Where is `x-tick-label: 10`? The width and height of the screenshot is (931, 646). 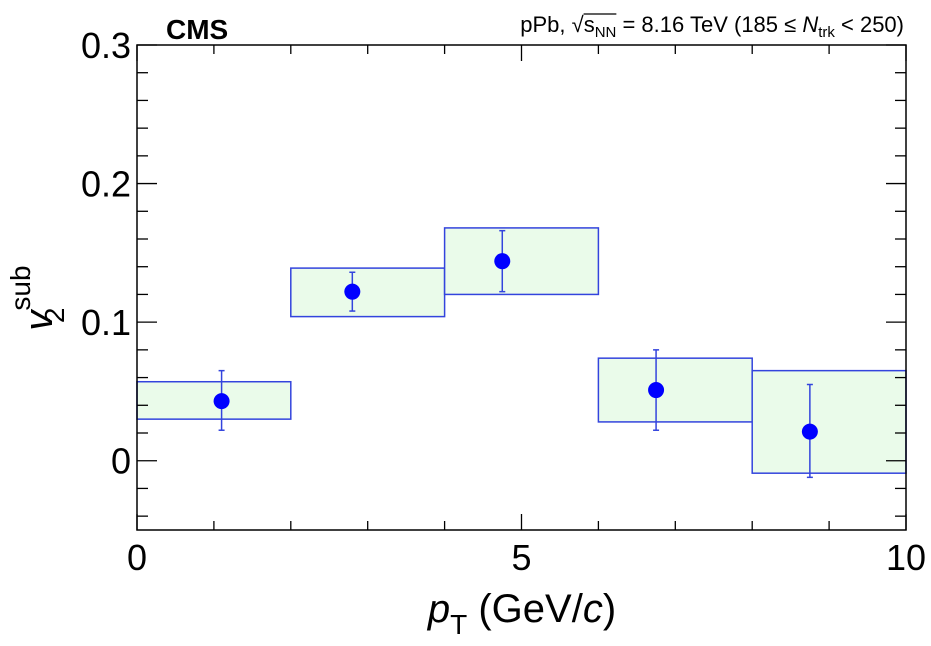
x-tick-label: 10 is located at coordinates (906, 557).